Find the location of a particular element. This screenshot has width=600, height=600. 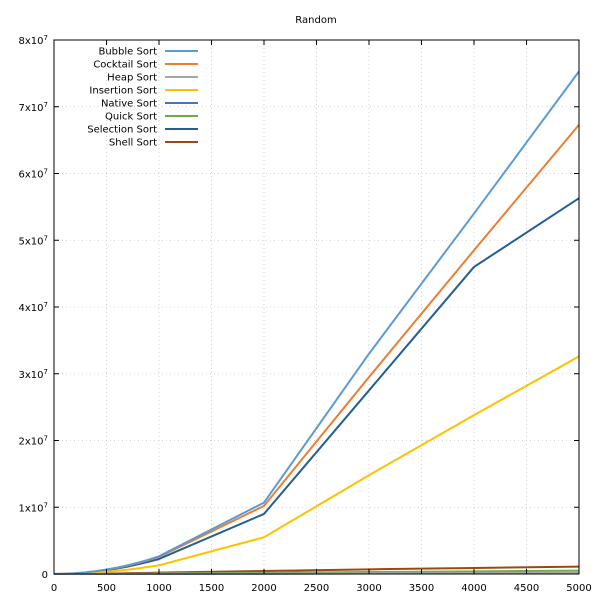

x-tick-label: 1000 is located at coordinates (158, 588).